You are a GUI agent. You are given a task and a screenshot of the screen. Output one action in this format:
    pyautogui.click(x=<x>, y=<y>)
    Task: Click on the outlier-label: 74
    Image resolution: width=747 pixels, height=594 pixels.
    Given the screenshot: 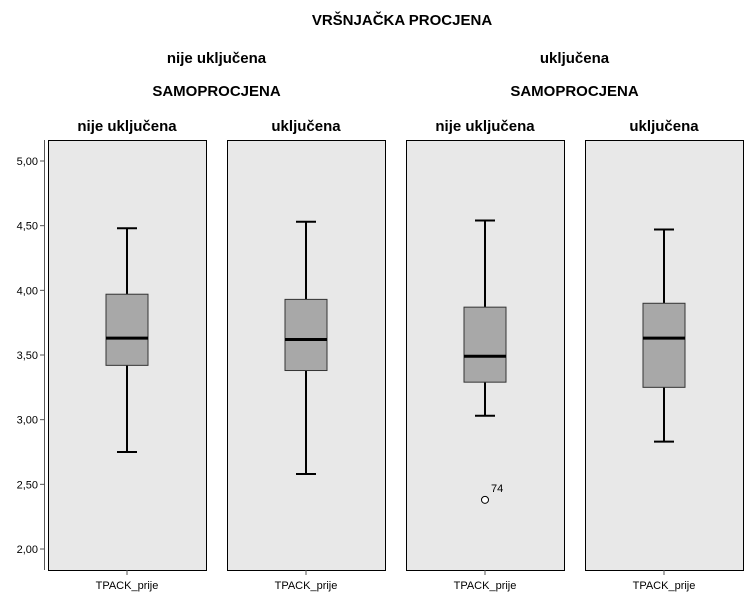 What is the action you would take?
    pyautogui.click(x=497, y=489)
    